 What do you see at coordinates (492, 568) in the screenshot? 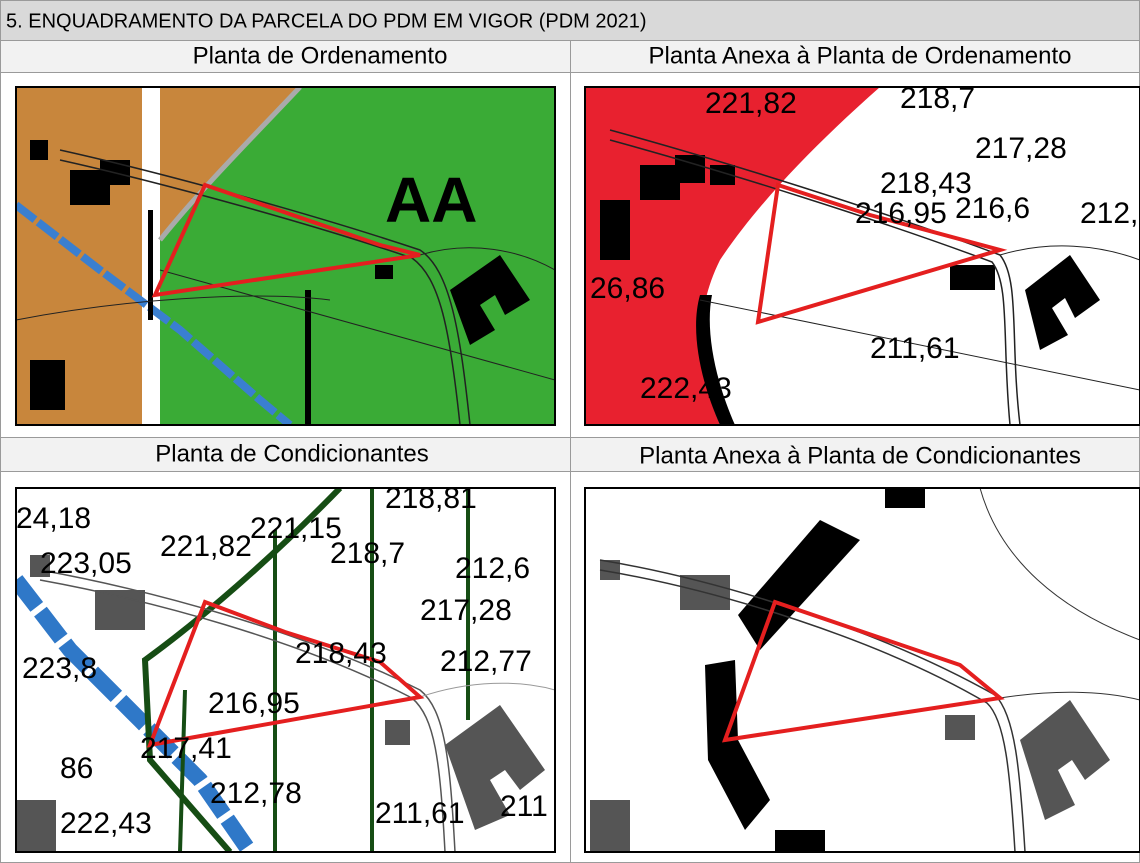
I see `map-label: 212,6` at bounding box center [492, 568].